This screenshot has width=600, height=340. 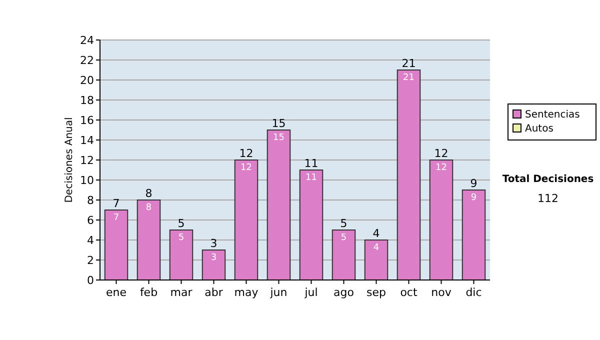 I want to click on x-tick-label: ene, so click(x=116, y=292).